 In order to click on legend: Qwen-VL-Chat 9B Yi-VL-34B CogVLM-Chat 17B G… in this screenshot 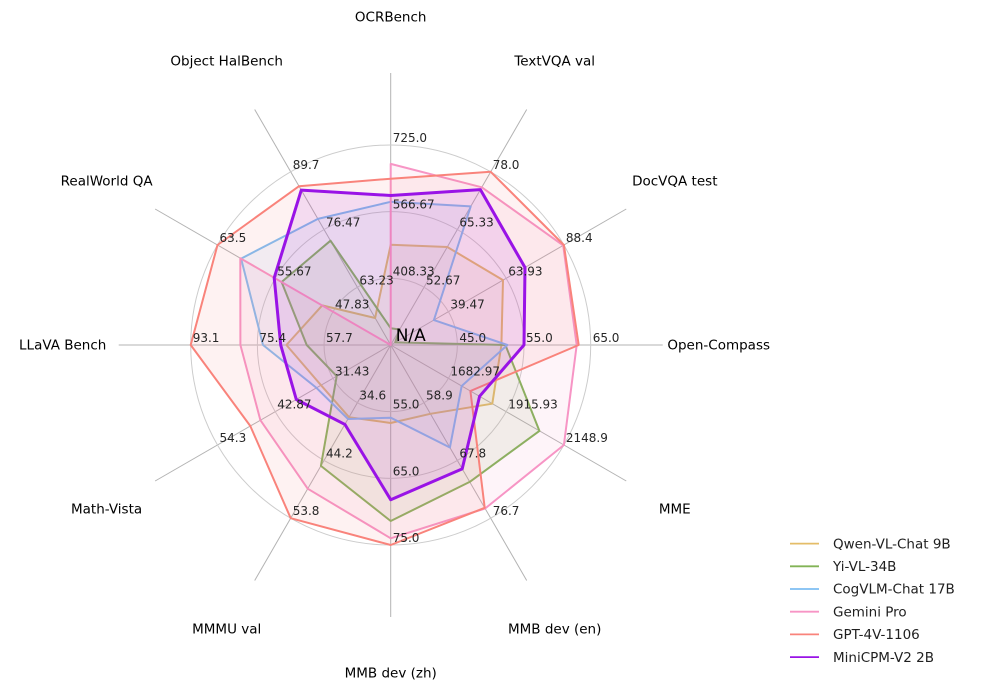, I will do `click(872, 601)`.